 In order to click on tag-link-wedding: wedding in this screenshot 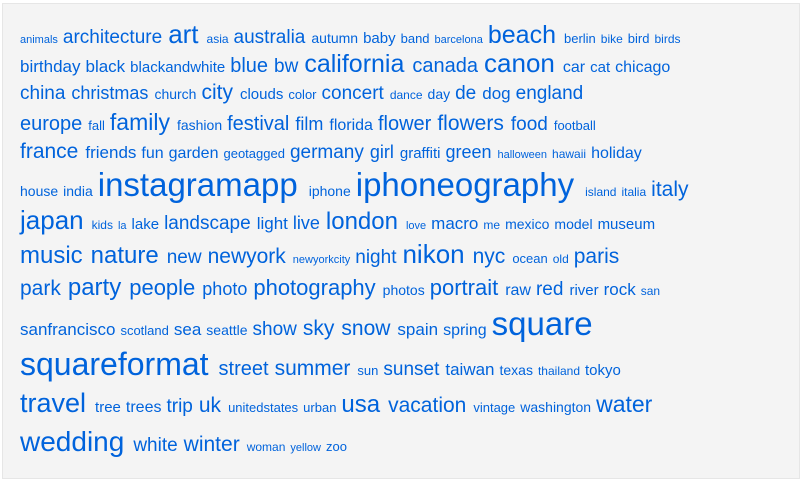, I will do `click(72, 441)`.